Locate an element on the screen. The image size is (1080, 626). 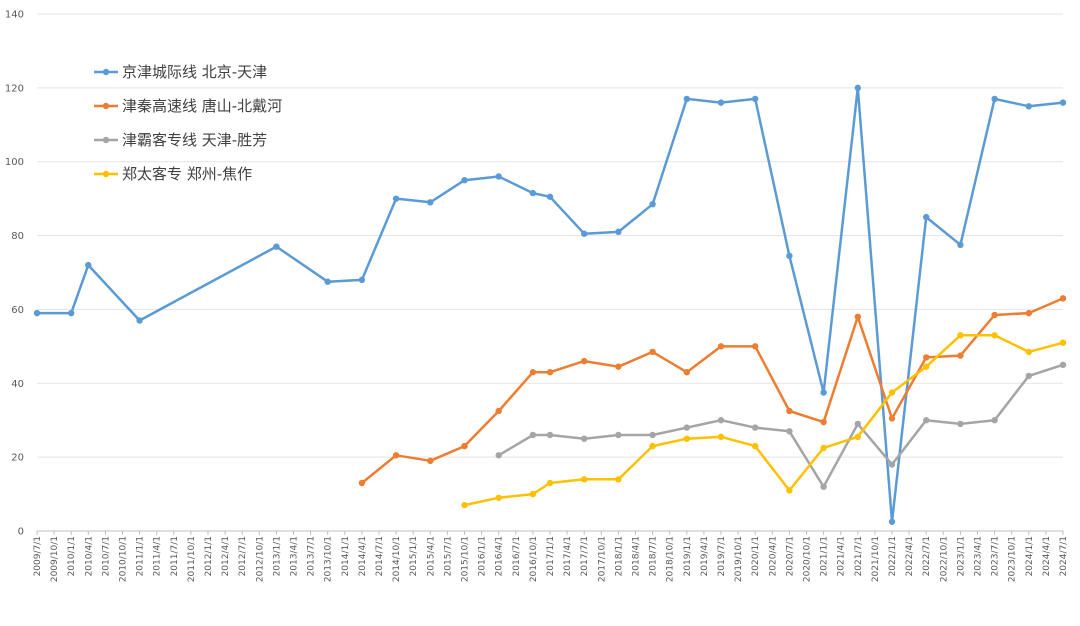
y-tick-label: 40 is located at coordinates (17, 384).